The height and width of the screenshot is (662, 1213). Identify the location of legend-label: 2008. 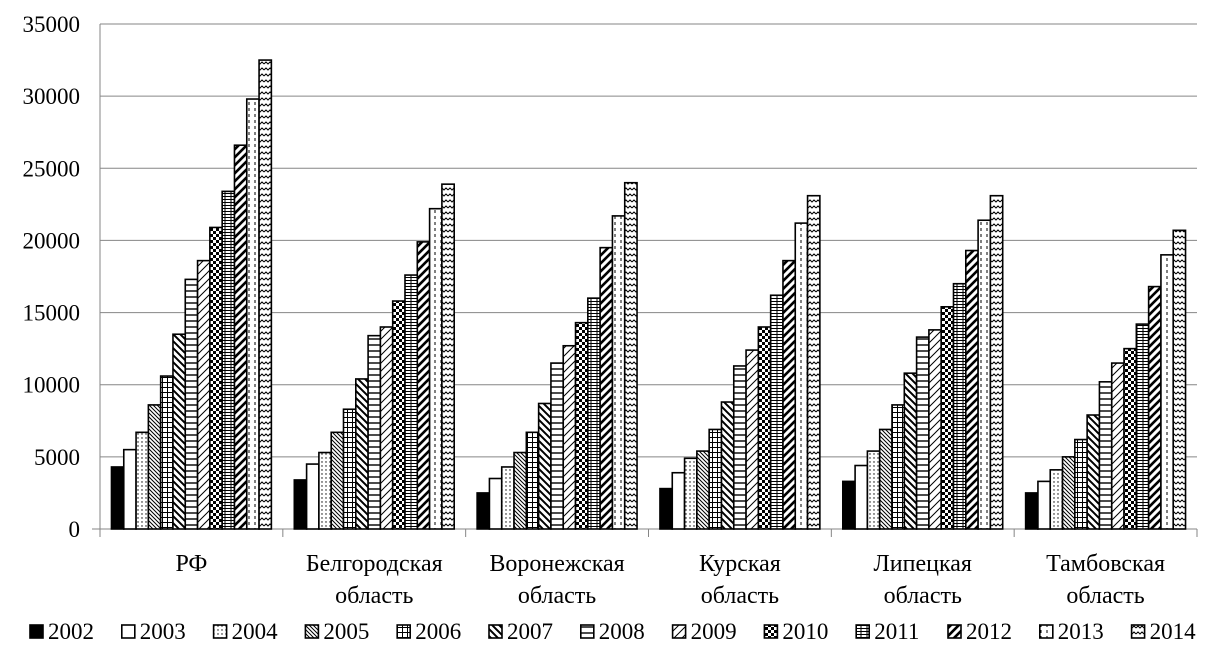
(622, 631).